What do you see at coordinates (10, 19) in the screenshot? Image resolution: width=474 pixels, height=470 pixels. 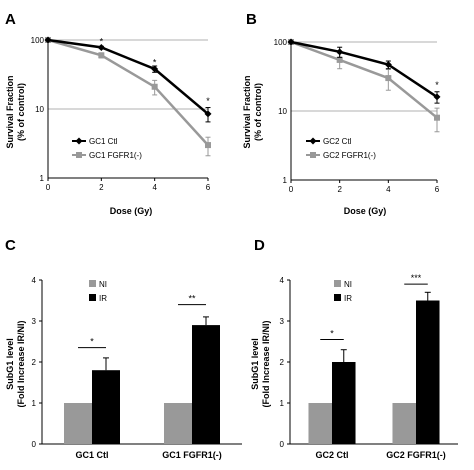 I see `panel-letter: A` at bounding box center [10, 19].